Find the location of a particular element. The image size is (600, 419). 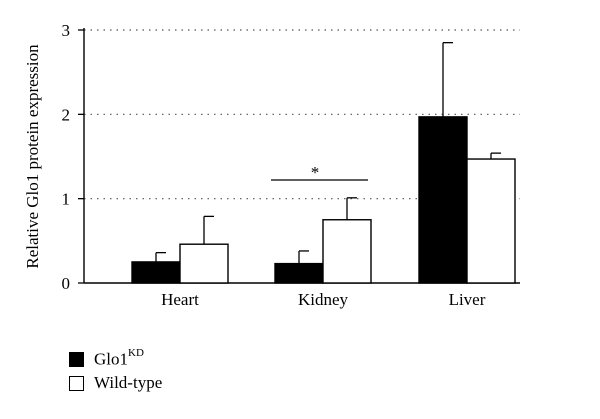

legend: Glo1KD Wild-type is located at coordinates (115, 371).